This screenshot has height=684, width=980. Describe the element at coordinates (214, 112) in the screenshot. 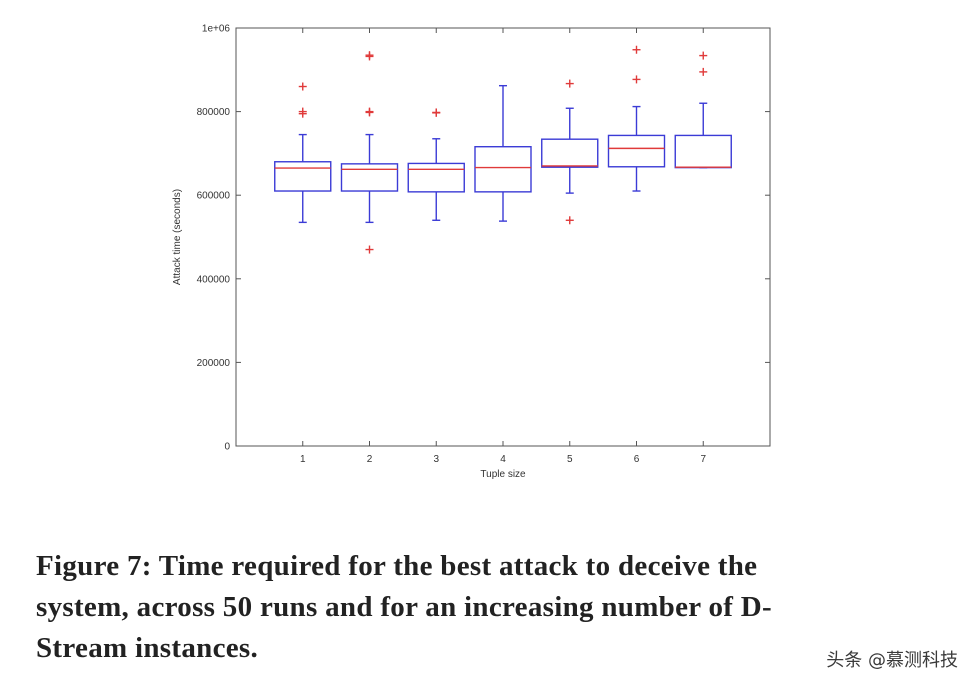

I see `y-tick-label: 800000` at that location.